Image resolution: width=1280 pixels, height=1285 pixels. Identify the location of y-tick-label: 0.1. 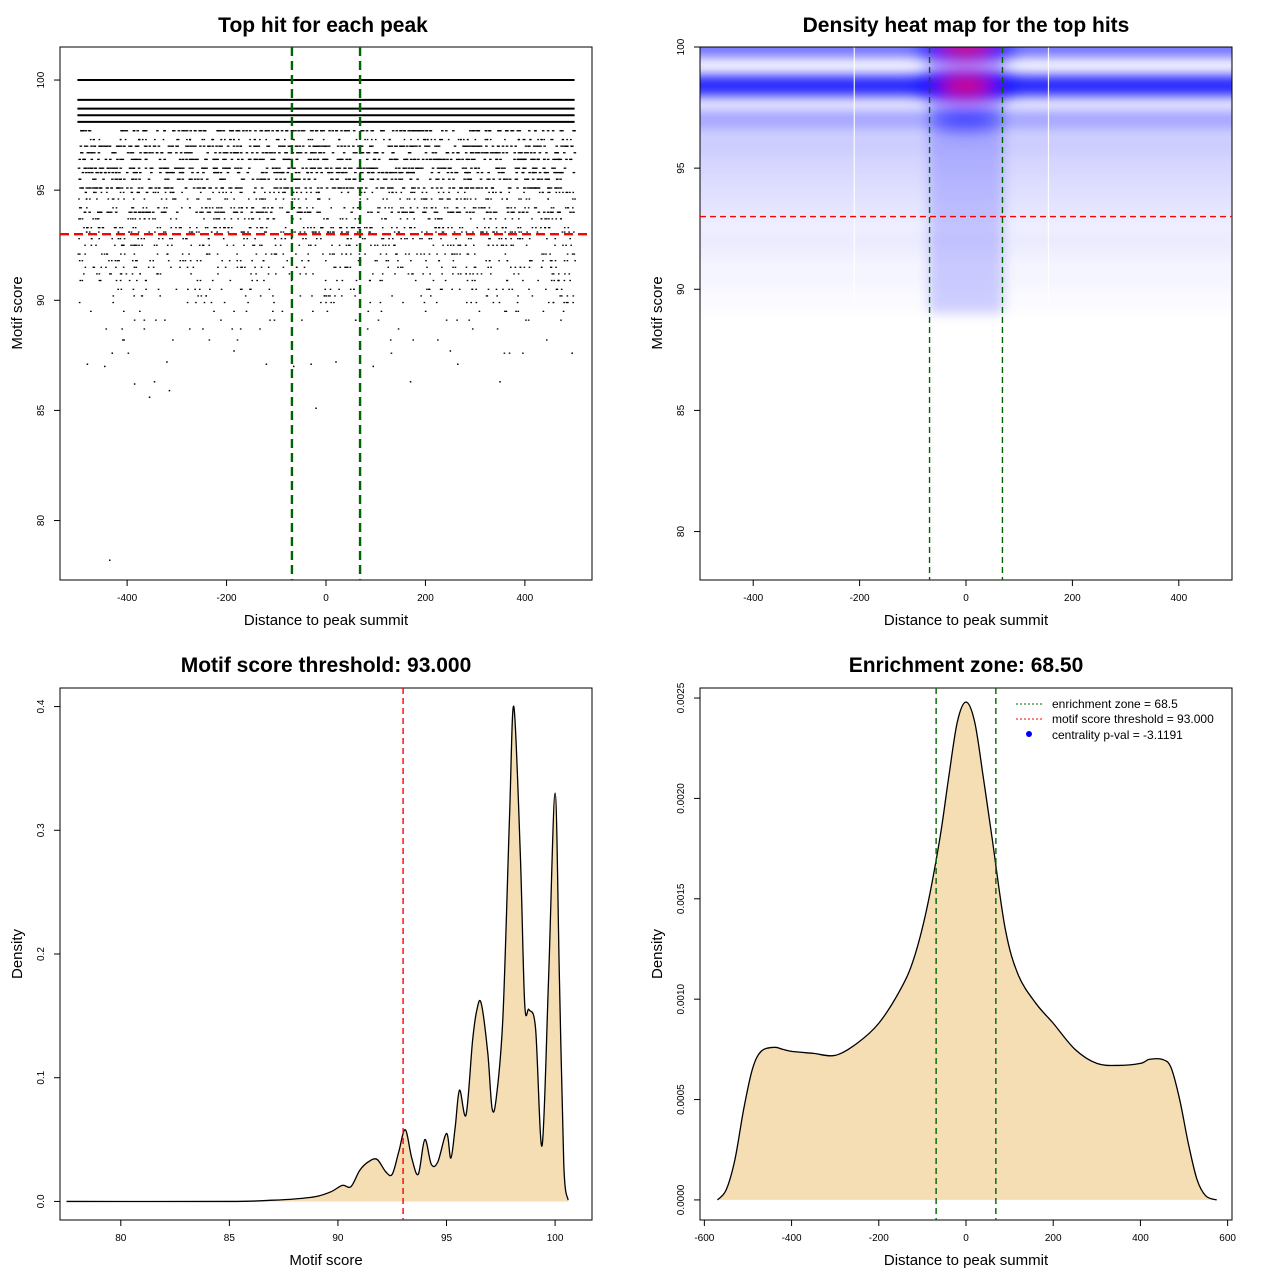
(41, 1077).